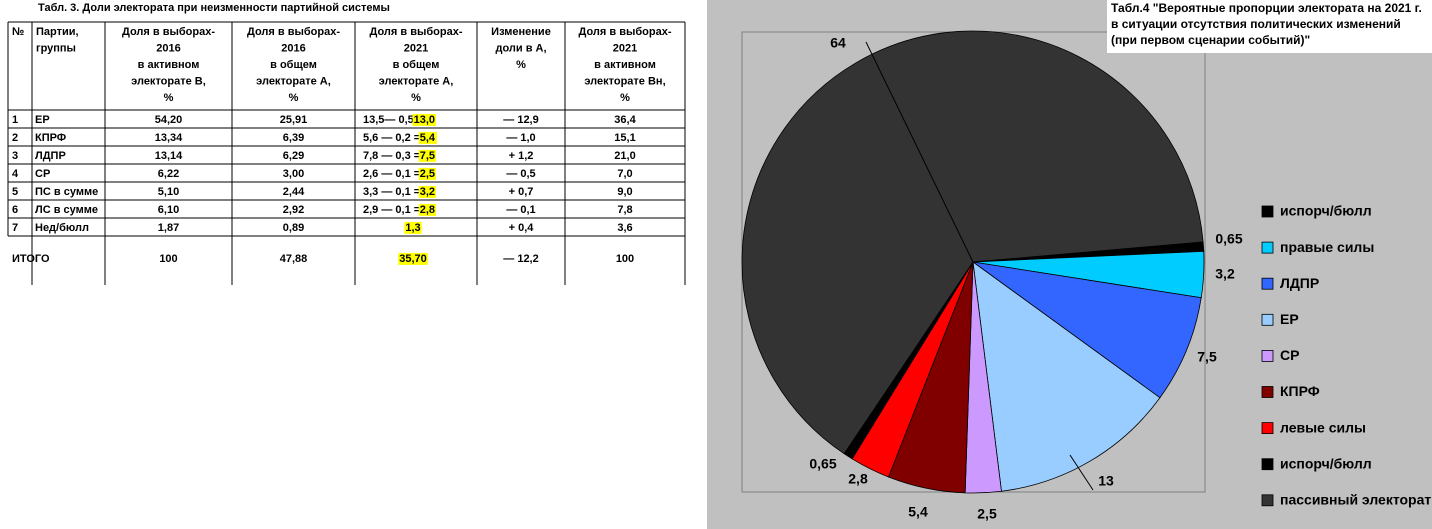  Describe the element at coordinates (66, 210) in the screenshot. I see `party: ЛС в сумме` at that location.